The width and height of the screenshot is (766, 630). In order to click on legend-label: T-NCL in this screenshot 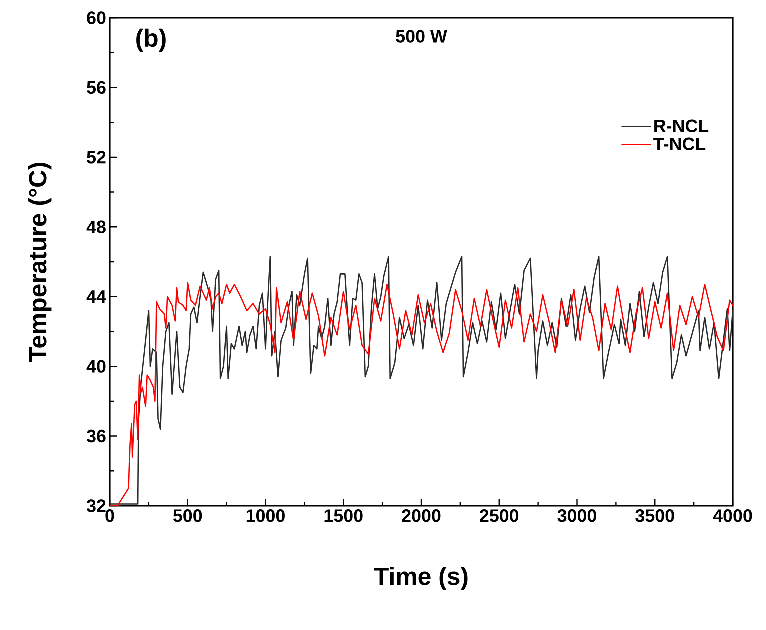, I will do `click(680, 144)`.